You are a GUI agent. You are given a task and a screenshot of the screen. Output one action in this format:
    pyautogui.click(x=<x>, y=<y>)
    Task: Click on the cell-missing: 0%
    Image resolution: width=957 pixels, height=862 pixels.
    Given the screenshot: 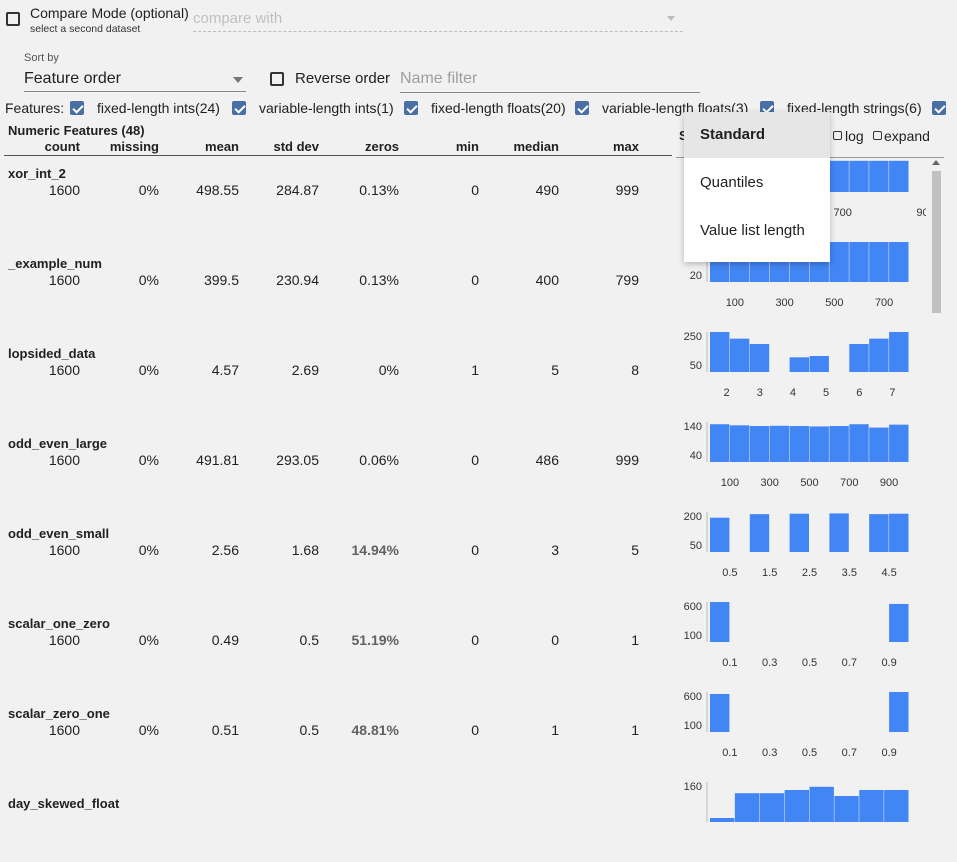 What is the action you would take?
    pyautogui.click(x=148, y=730)
    